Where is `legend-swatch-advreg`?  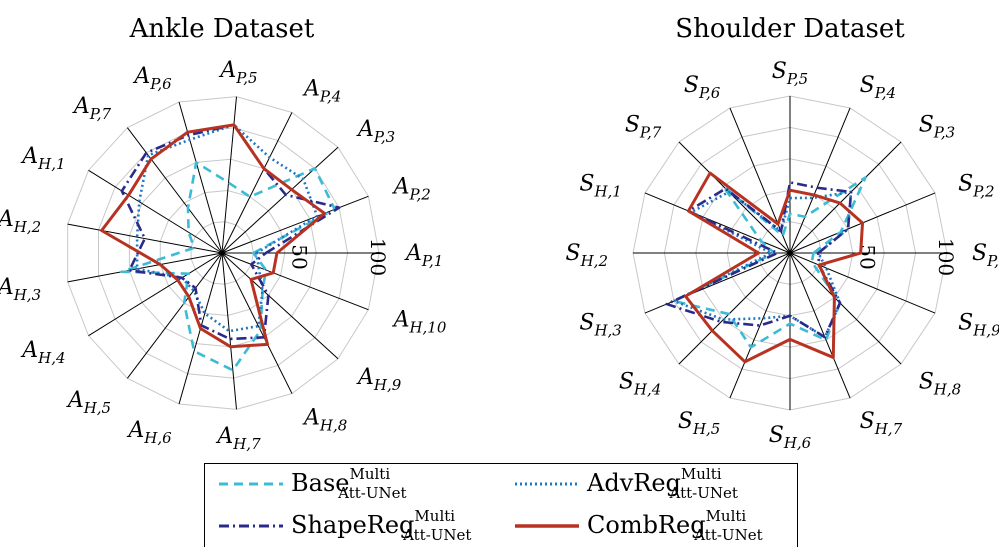 legend-swatch-advreg is located at coordinates (547, 484).